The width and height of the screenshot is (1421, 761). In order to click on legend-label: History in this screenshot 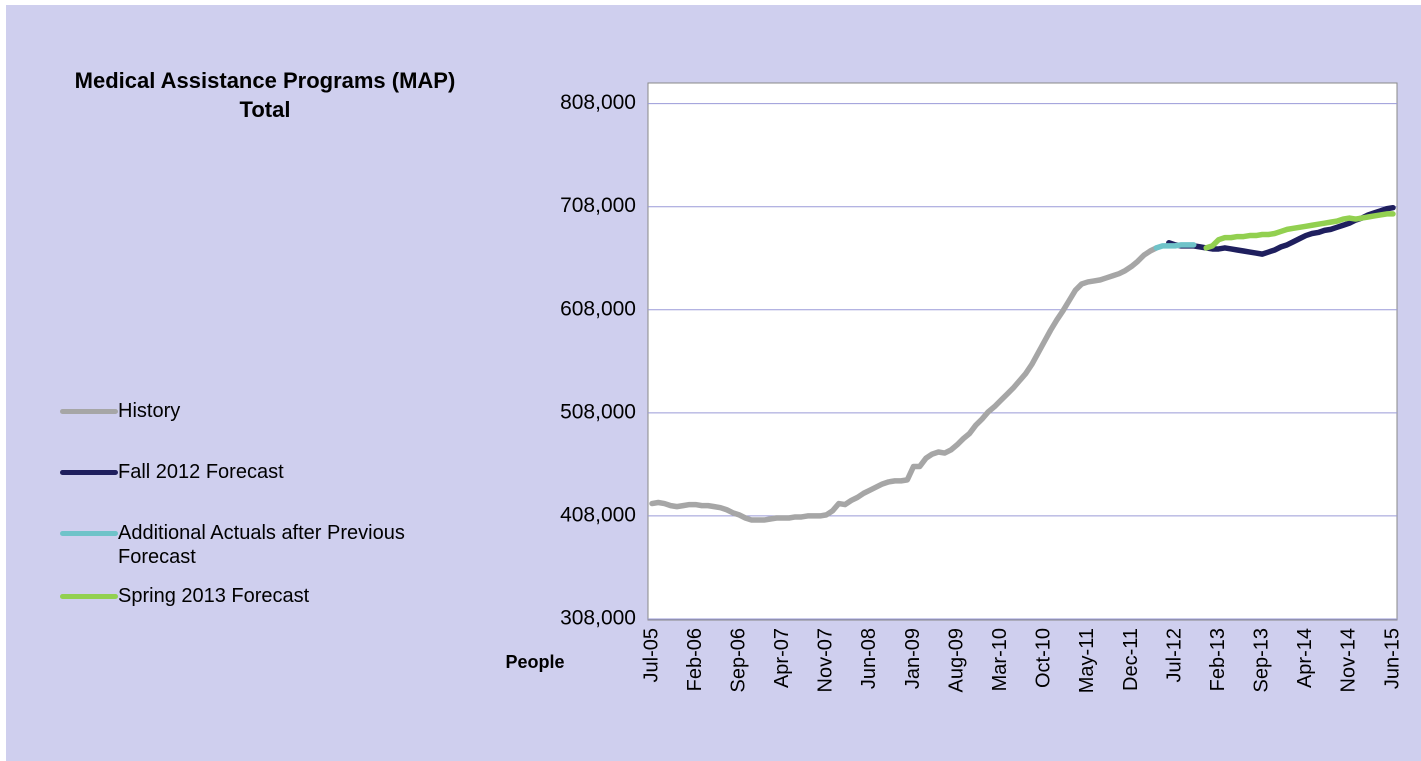, I will do `click(149, 411)`.